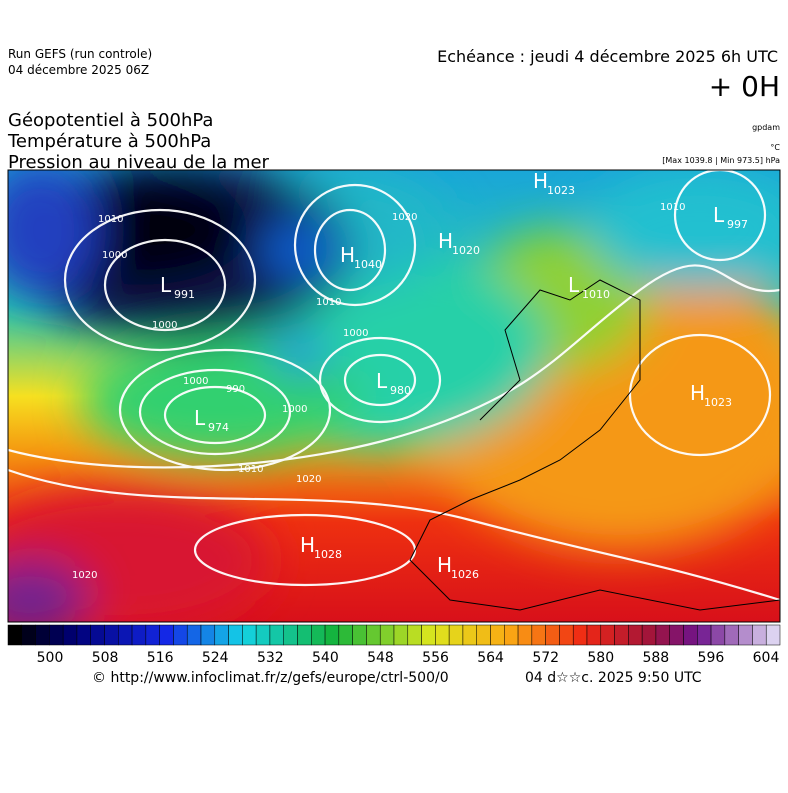  What do you see at coordinates (215, 658) in the screenshot?
I see `colorbar-tick-label: 524` at bounding box center [215, 658].